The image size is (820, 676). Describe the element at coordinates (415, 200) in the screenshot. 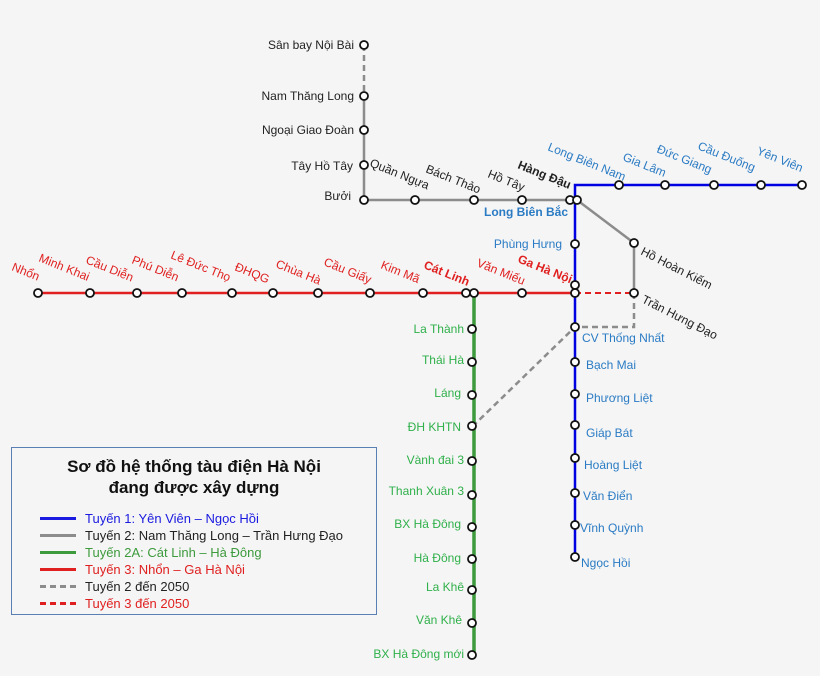

I see `station-quan-ngua` at that location.